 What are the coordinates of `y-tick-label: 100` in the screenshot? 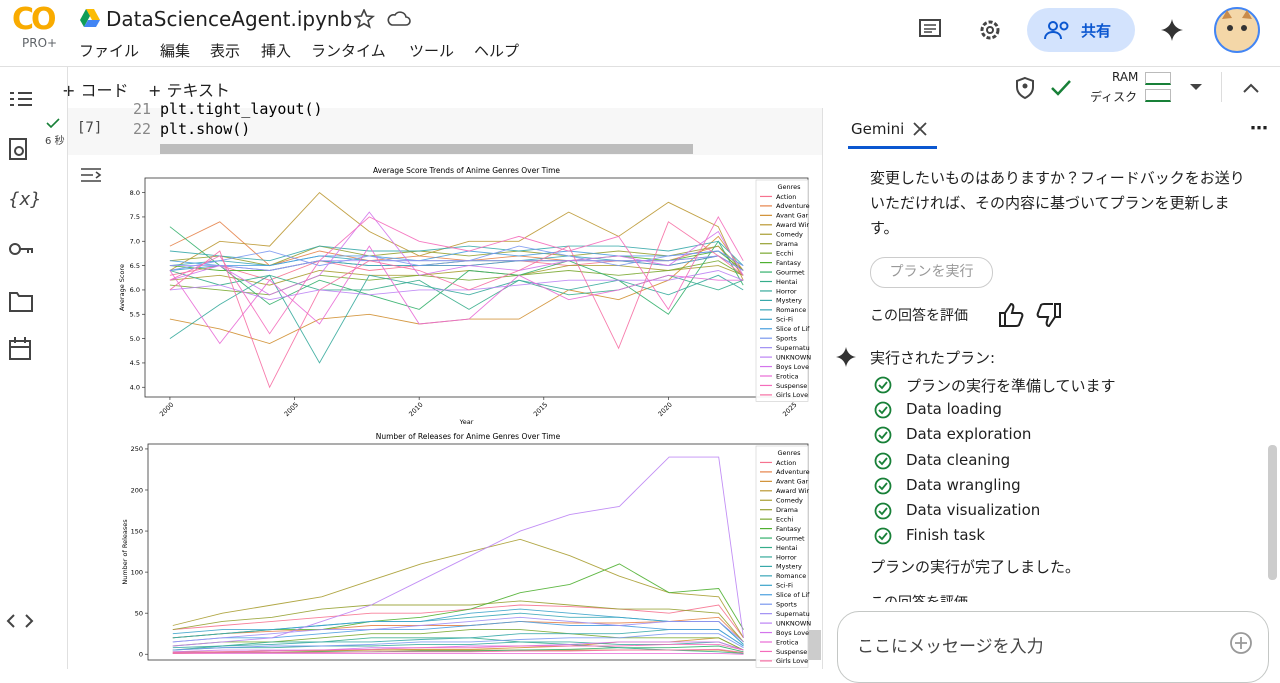 It's located at (137, 572).